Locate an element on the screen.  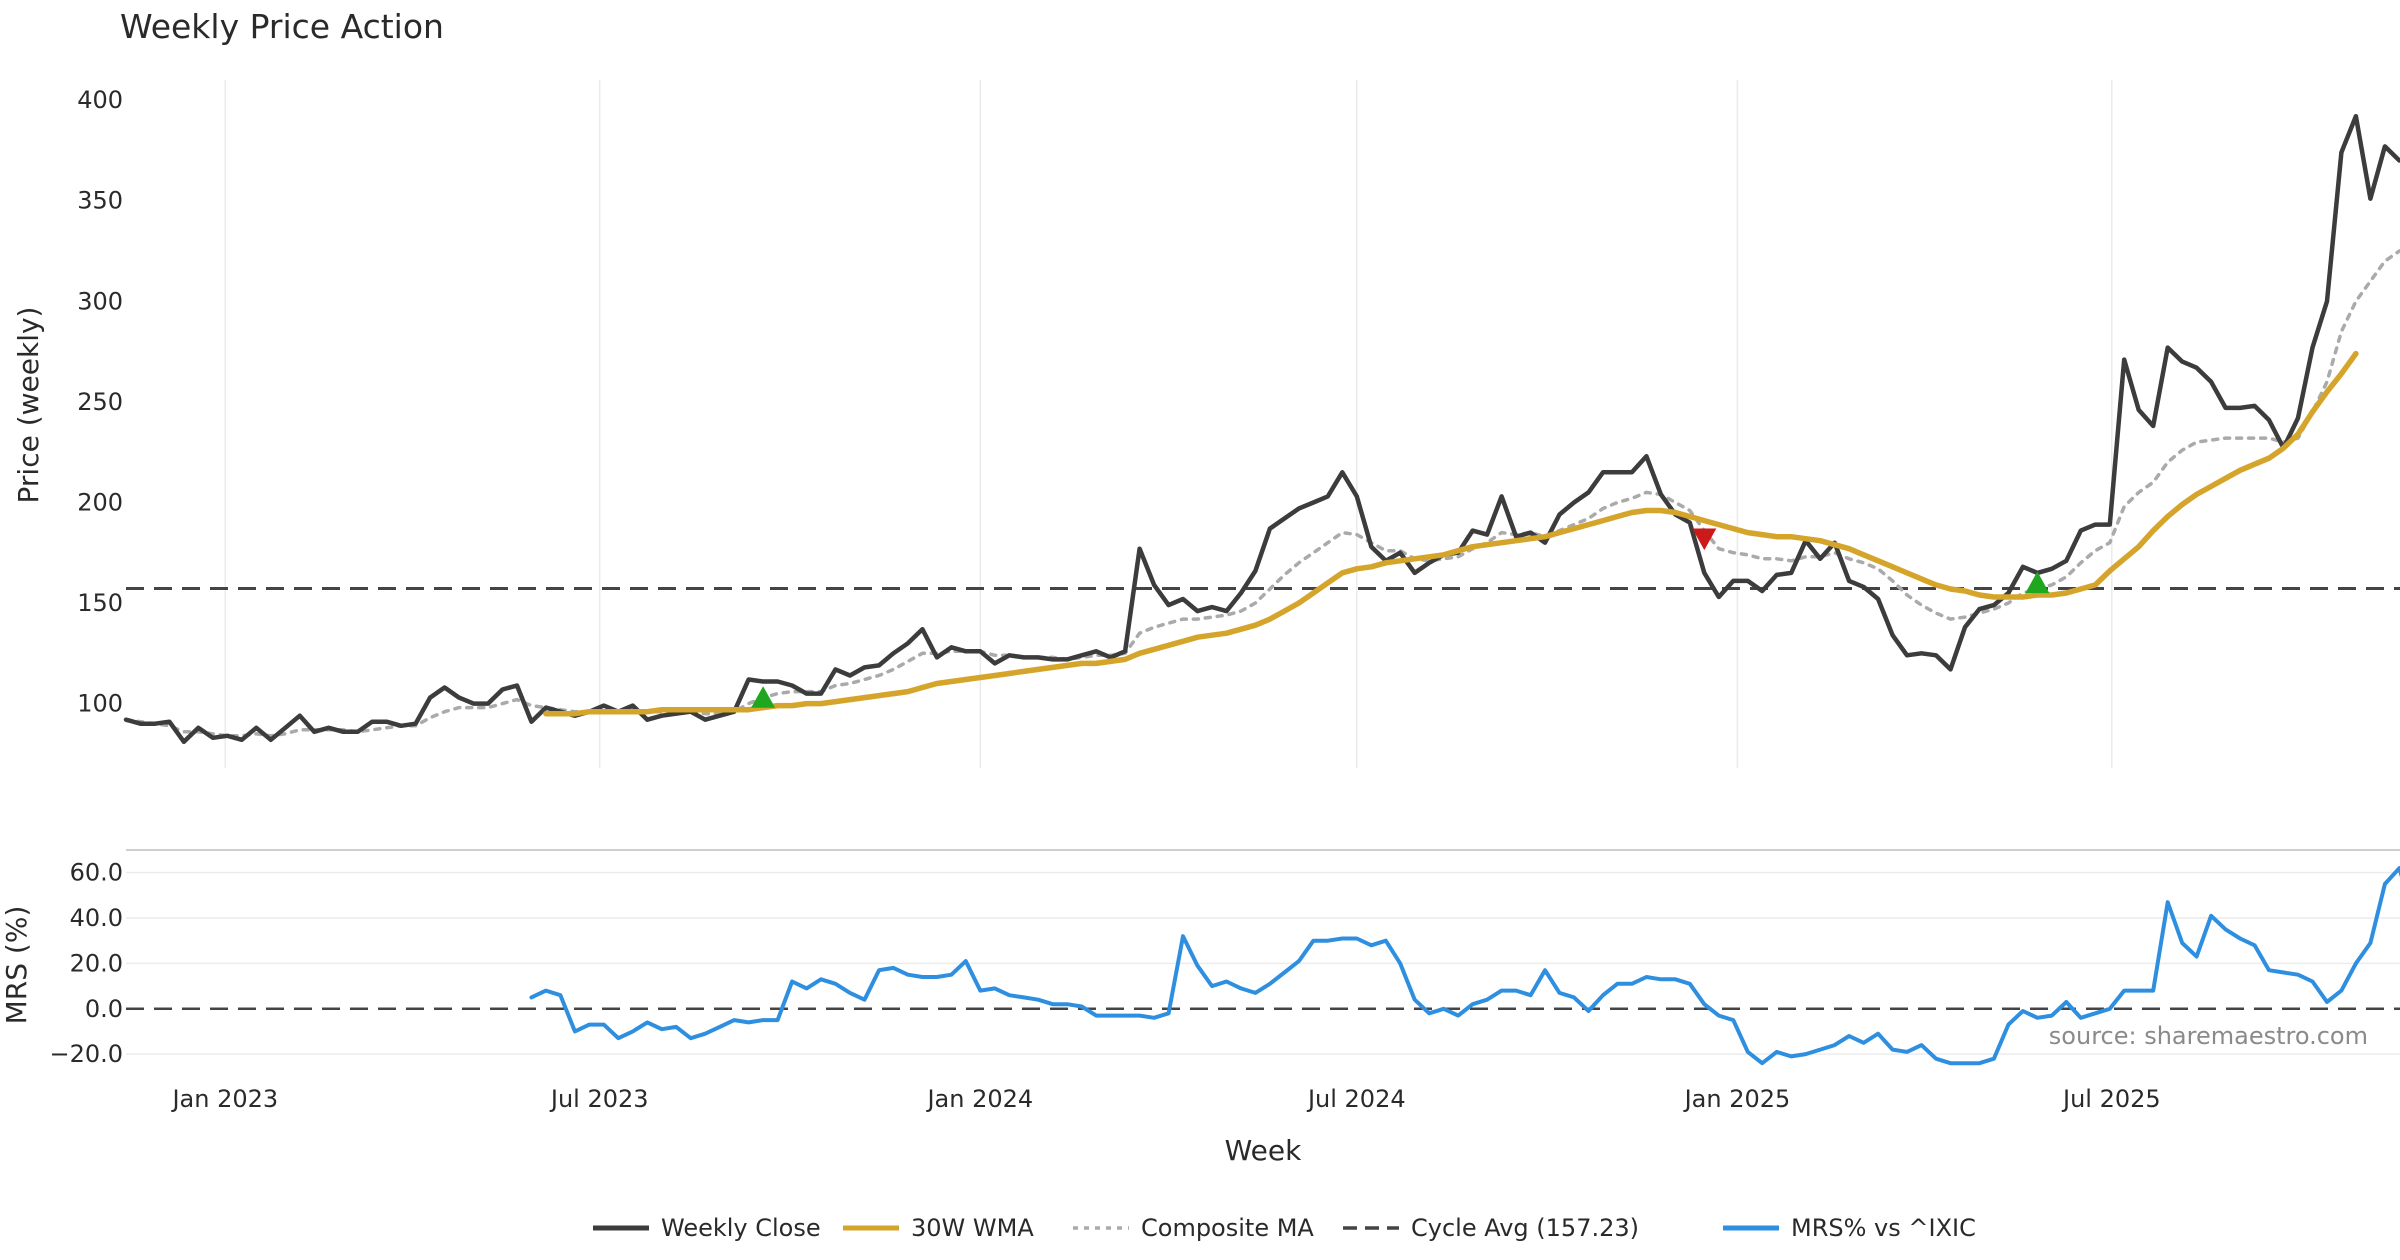
source-note: source: sharemaestro.com is located at coordinates (2208, 1036).